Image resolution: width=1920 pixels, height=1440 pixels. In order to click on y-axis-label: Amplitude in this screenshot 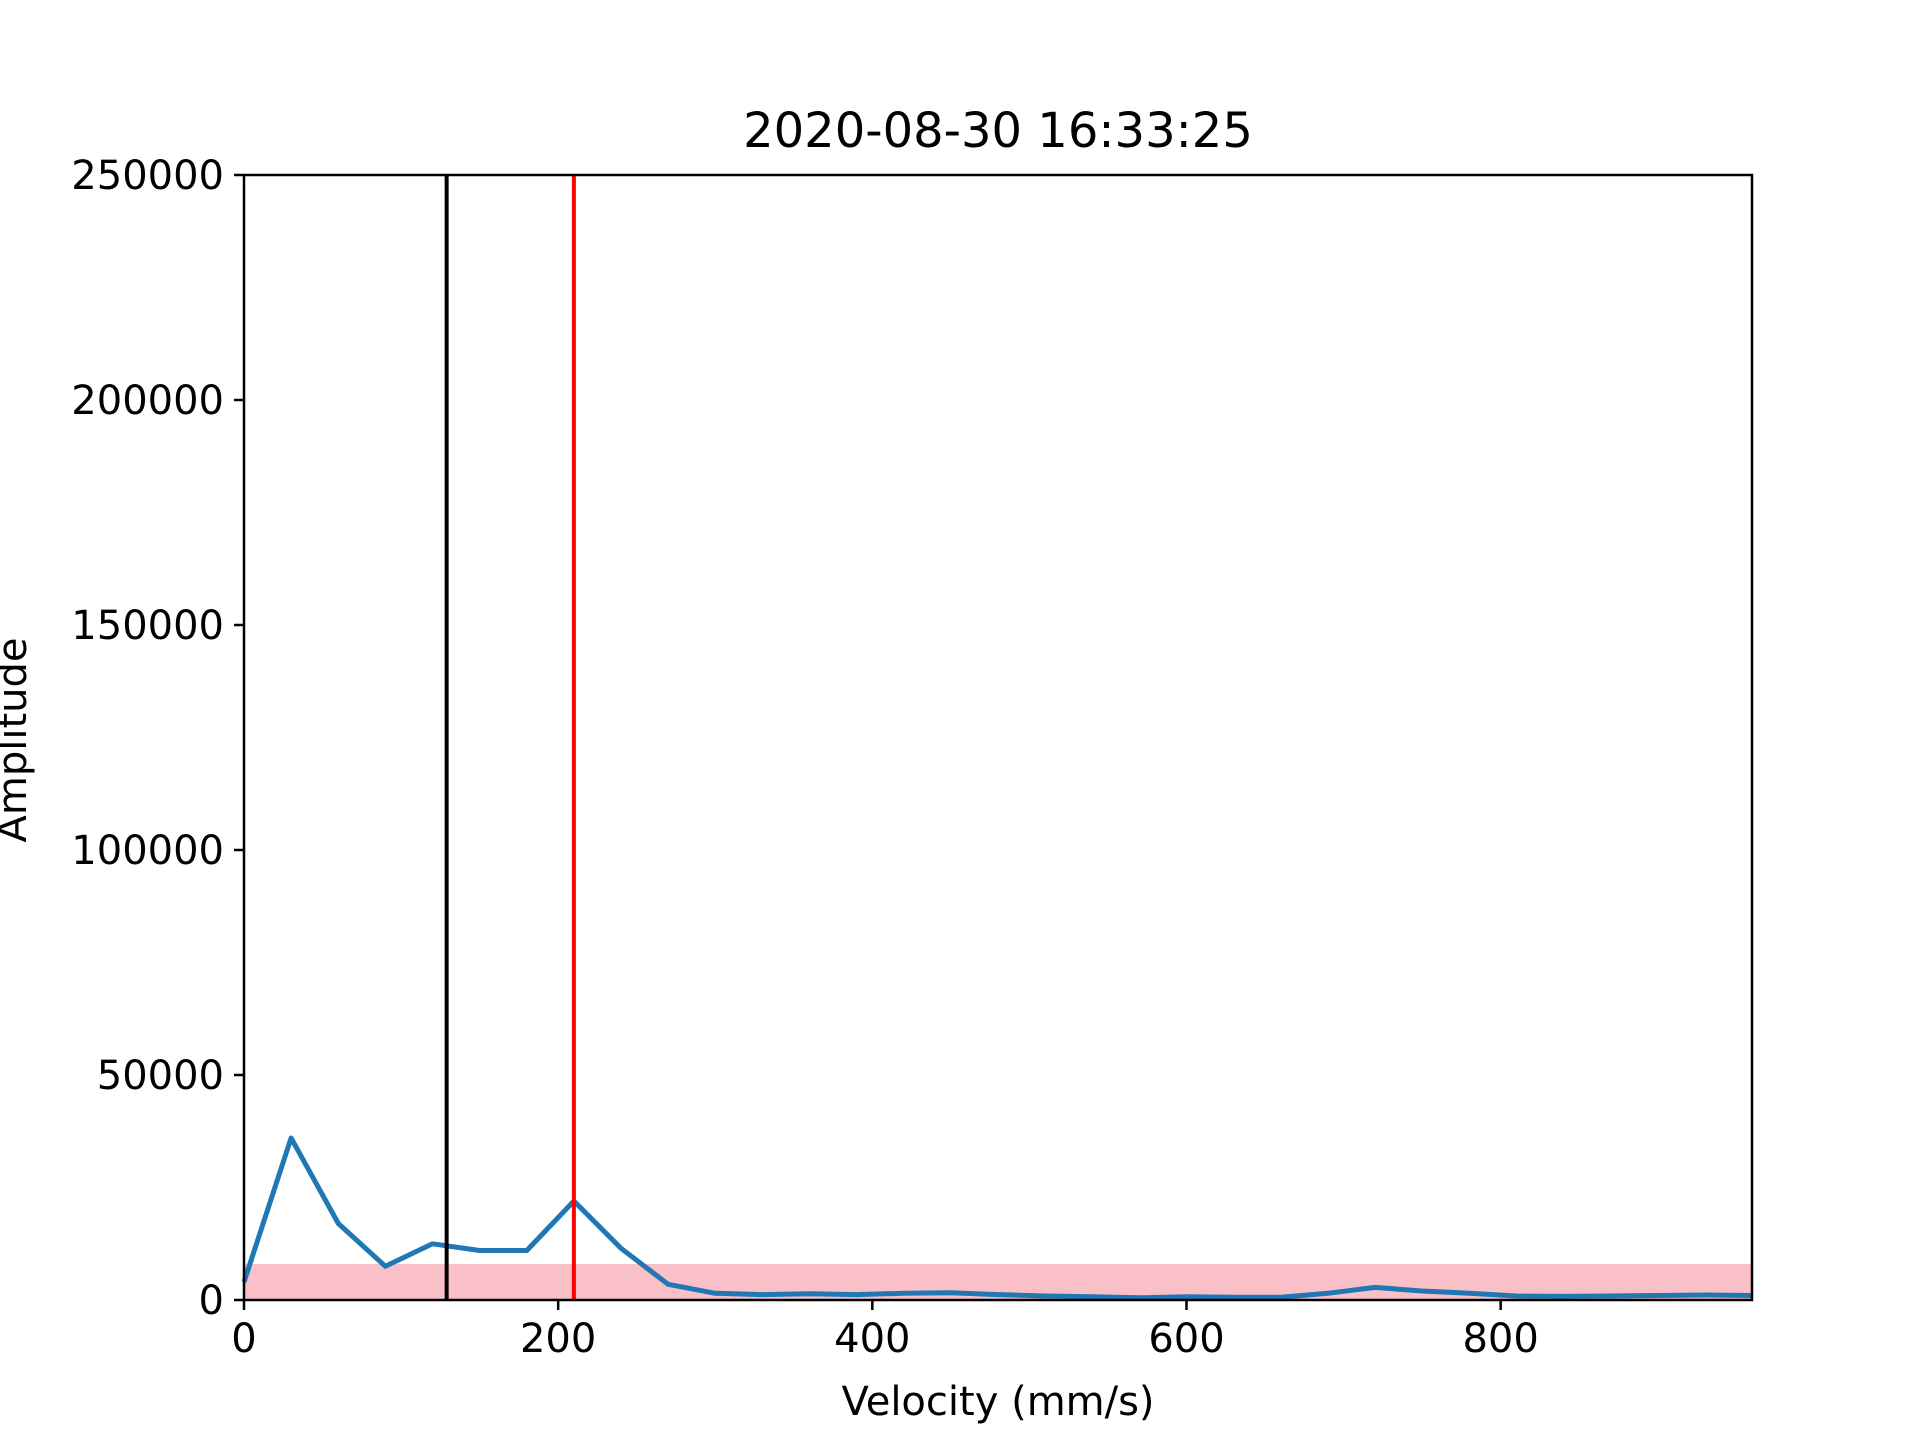, I will do `click(18, 740)`.